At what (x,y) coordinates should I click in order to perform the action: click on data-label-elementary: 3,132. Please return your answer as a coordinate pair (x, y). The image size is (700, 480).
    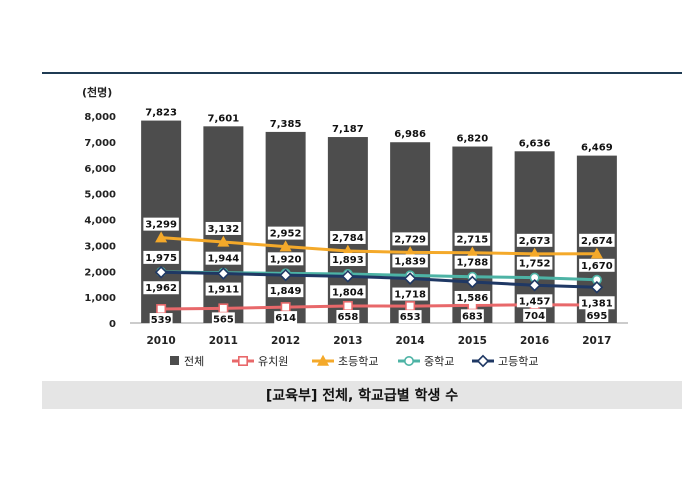
    Looking at the image, I should click on (224, 229).